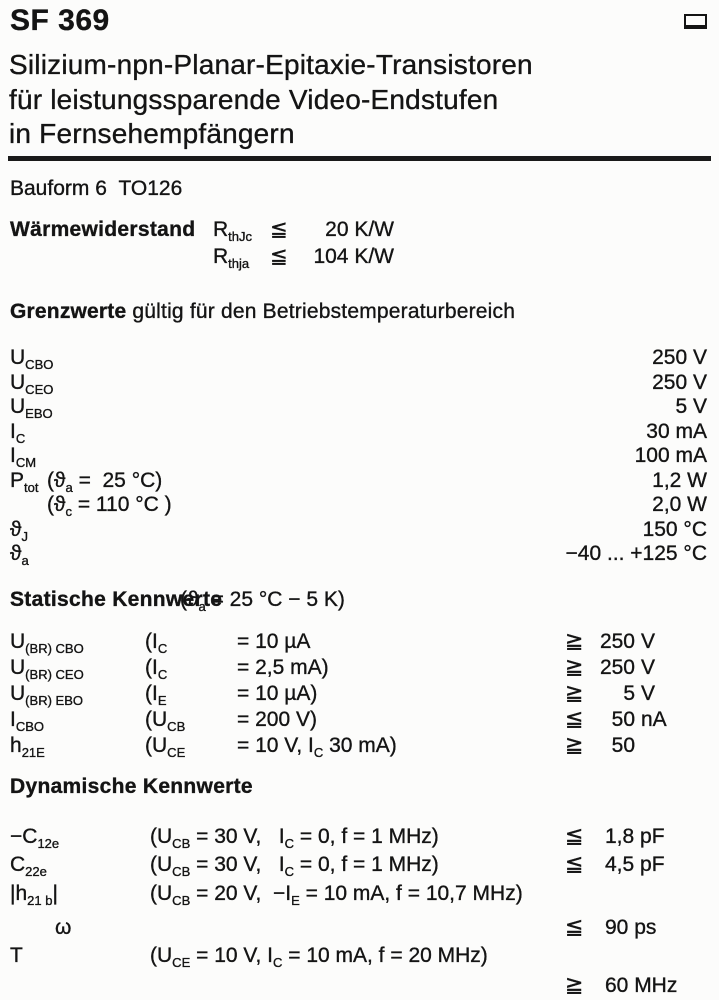 The image size is (719, 1000). What do you see at coordinates (336, 895) in the screenshot?
I see `test-condition: (UCB = 20 V, −IE = 10 mA, f = 10,7 MHz)` at bounding box center [336, 895].